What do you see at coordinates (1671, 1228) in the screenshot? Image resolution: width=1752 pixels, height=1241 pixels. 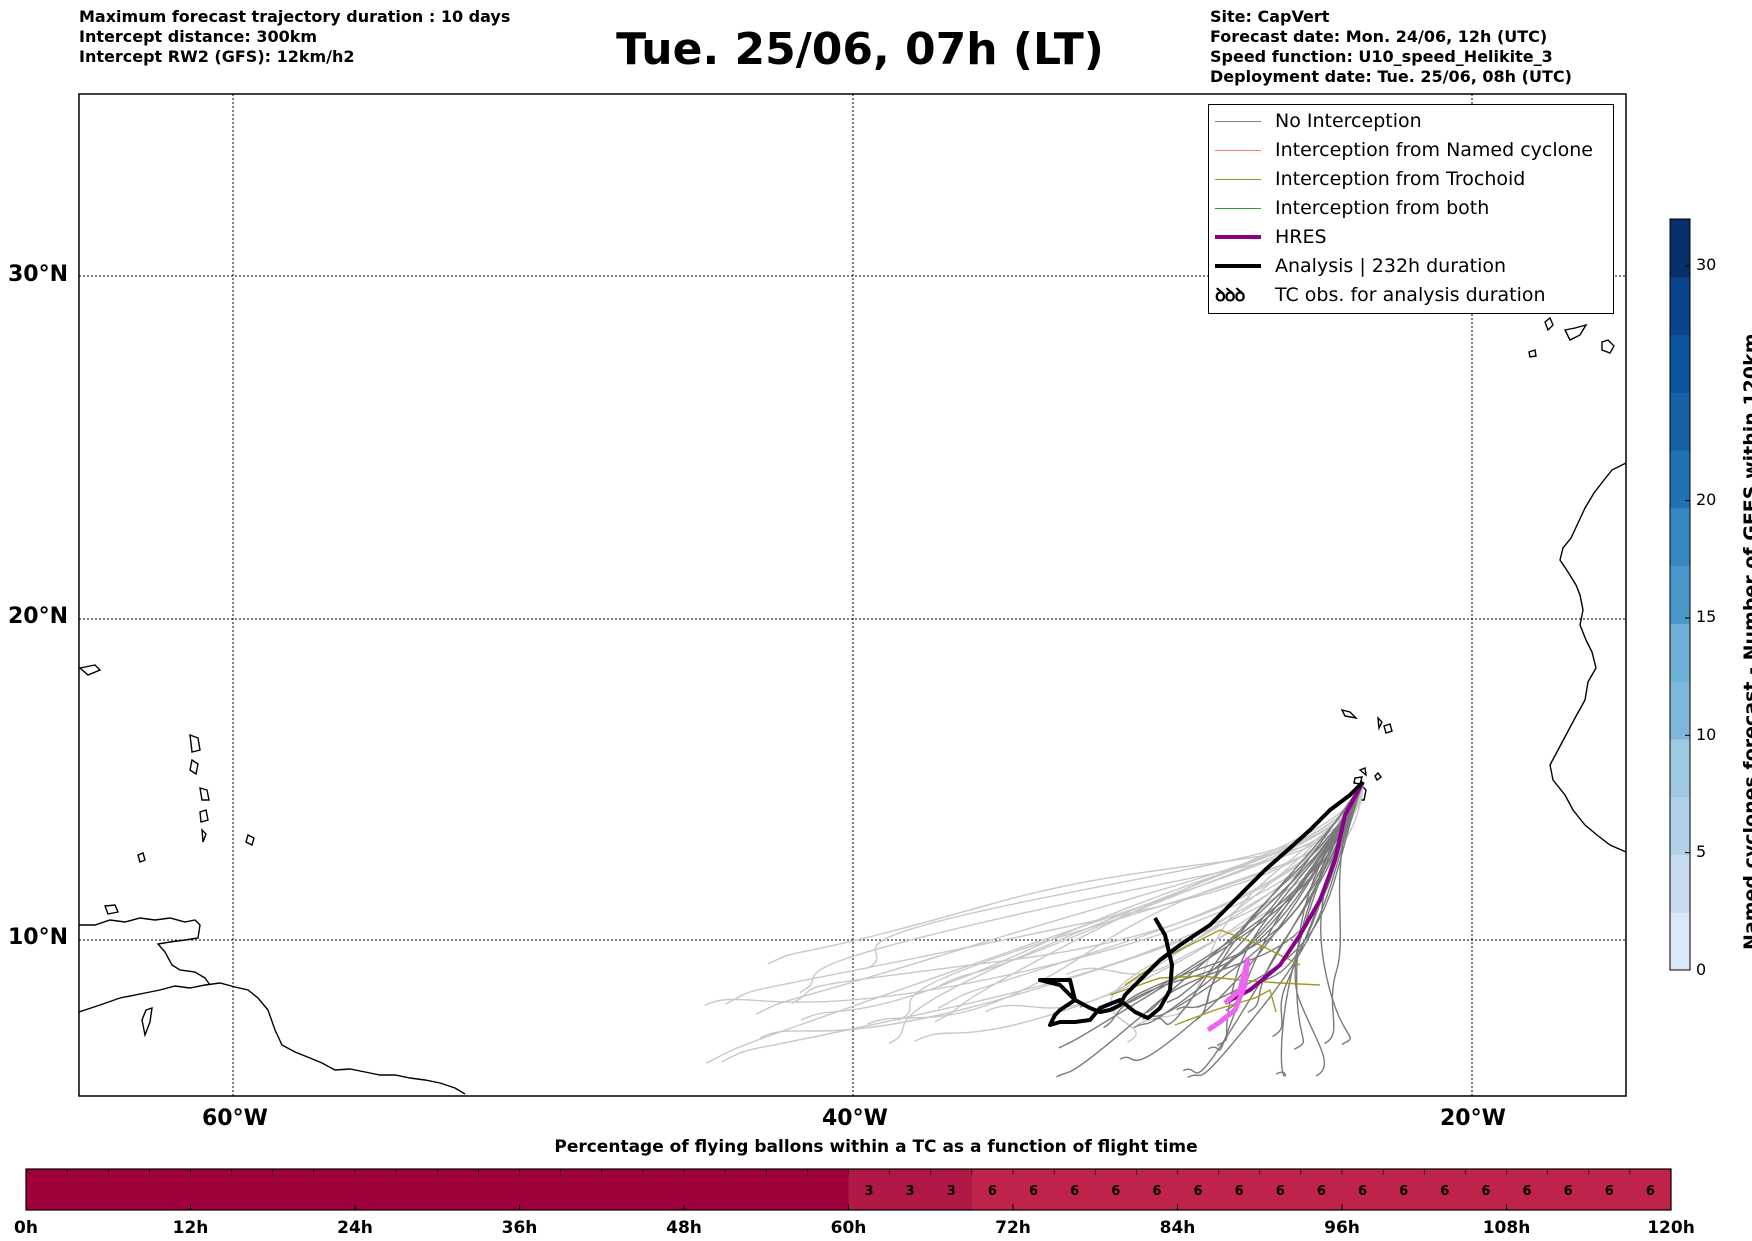 I see `timebar-tick-label: 120h` at bounding box center [1671, 1228].